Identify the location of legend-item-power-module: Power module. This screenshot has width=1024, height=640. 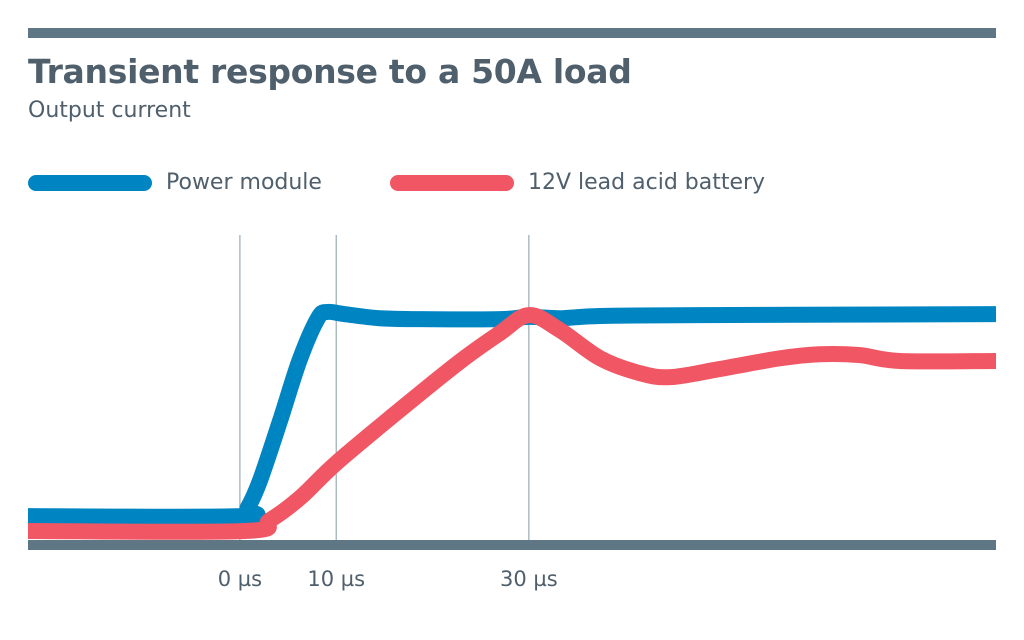
(175, 182).